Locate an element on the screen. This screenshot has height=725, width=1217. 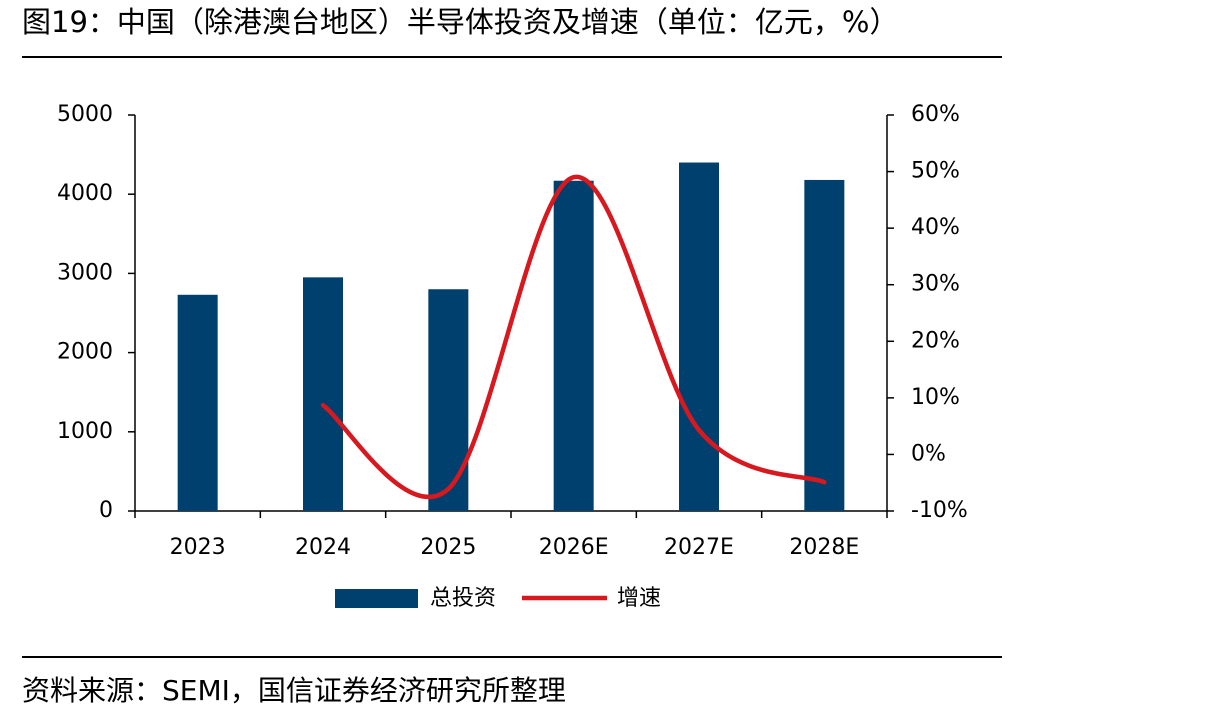
legend-label: 总投资 is located at coordinates (463, 598).